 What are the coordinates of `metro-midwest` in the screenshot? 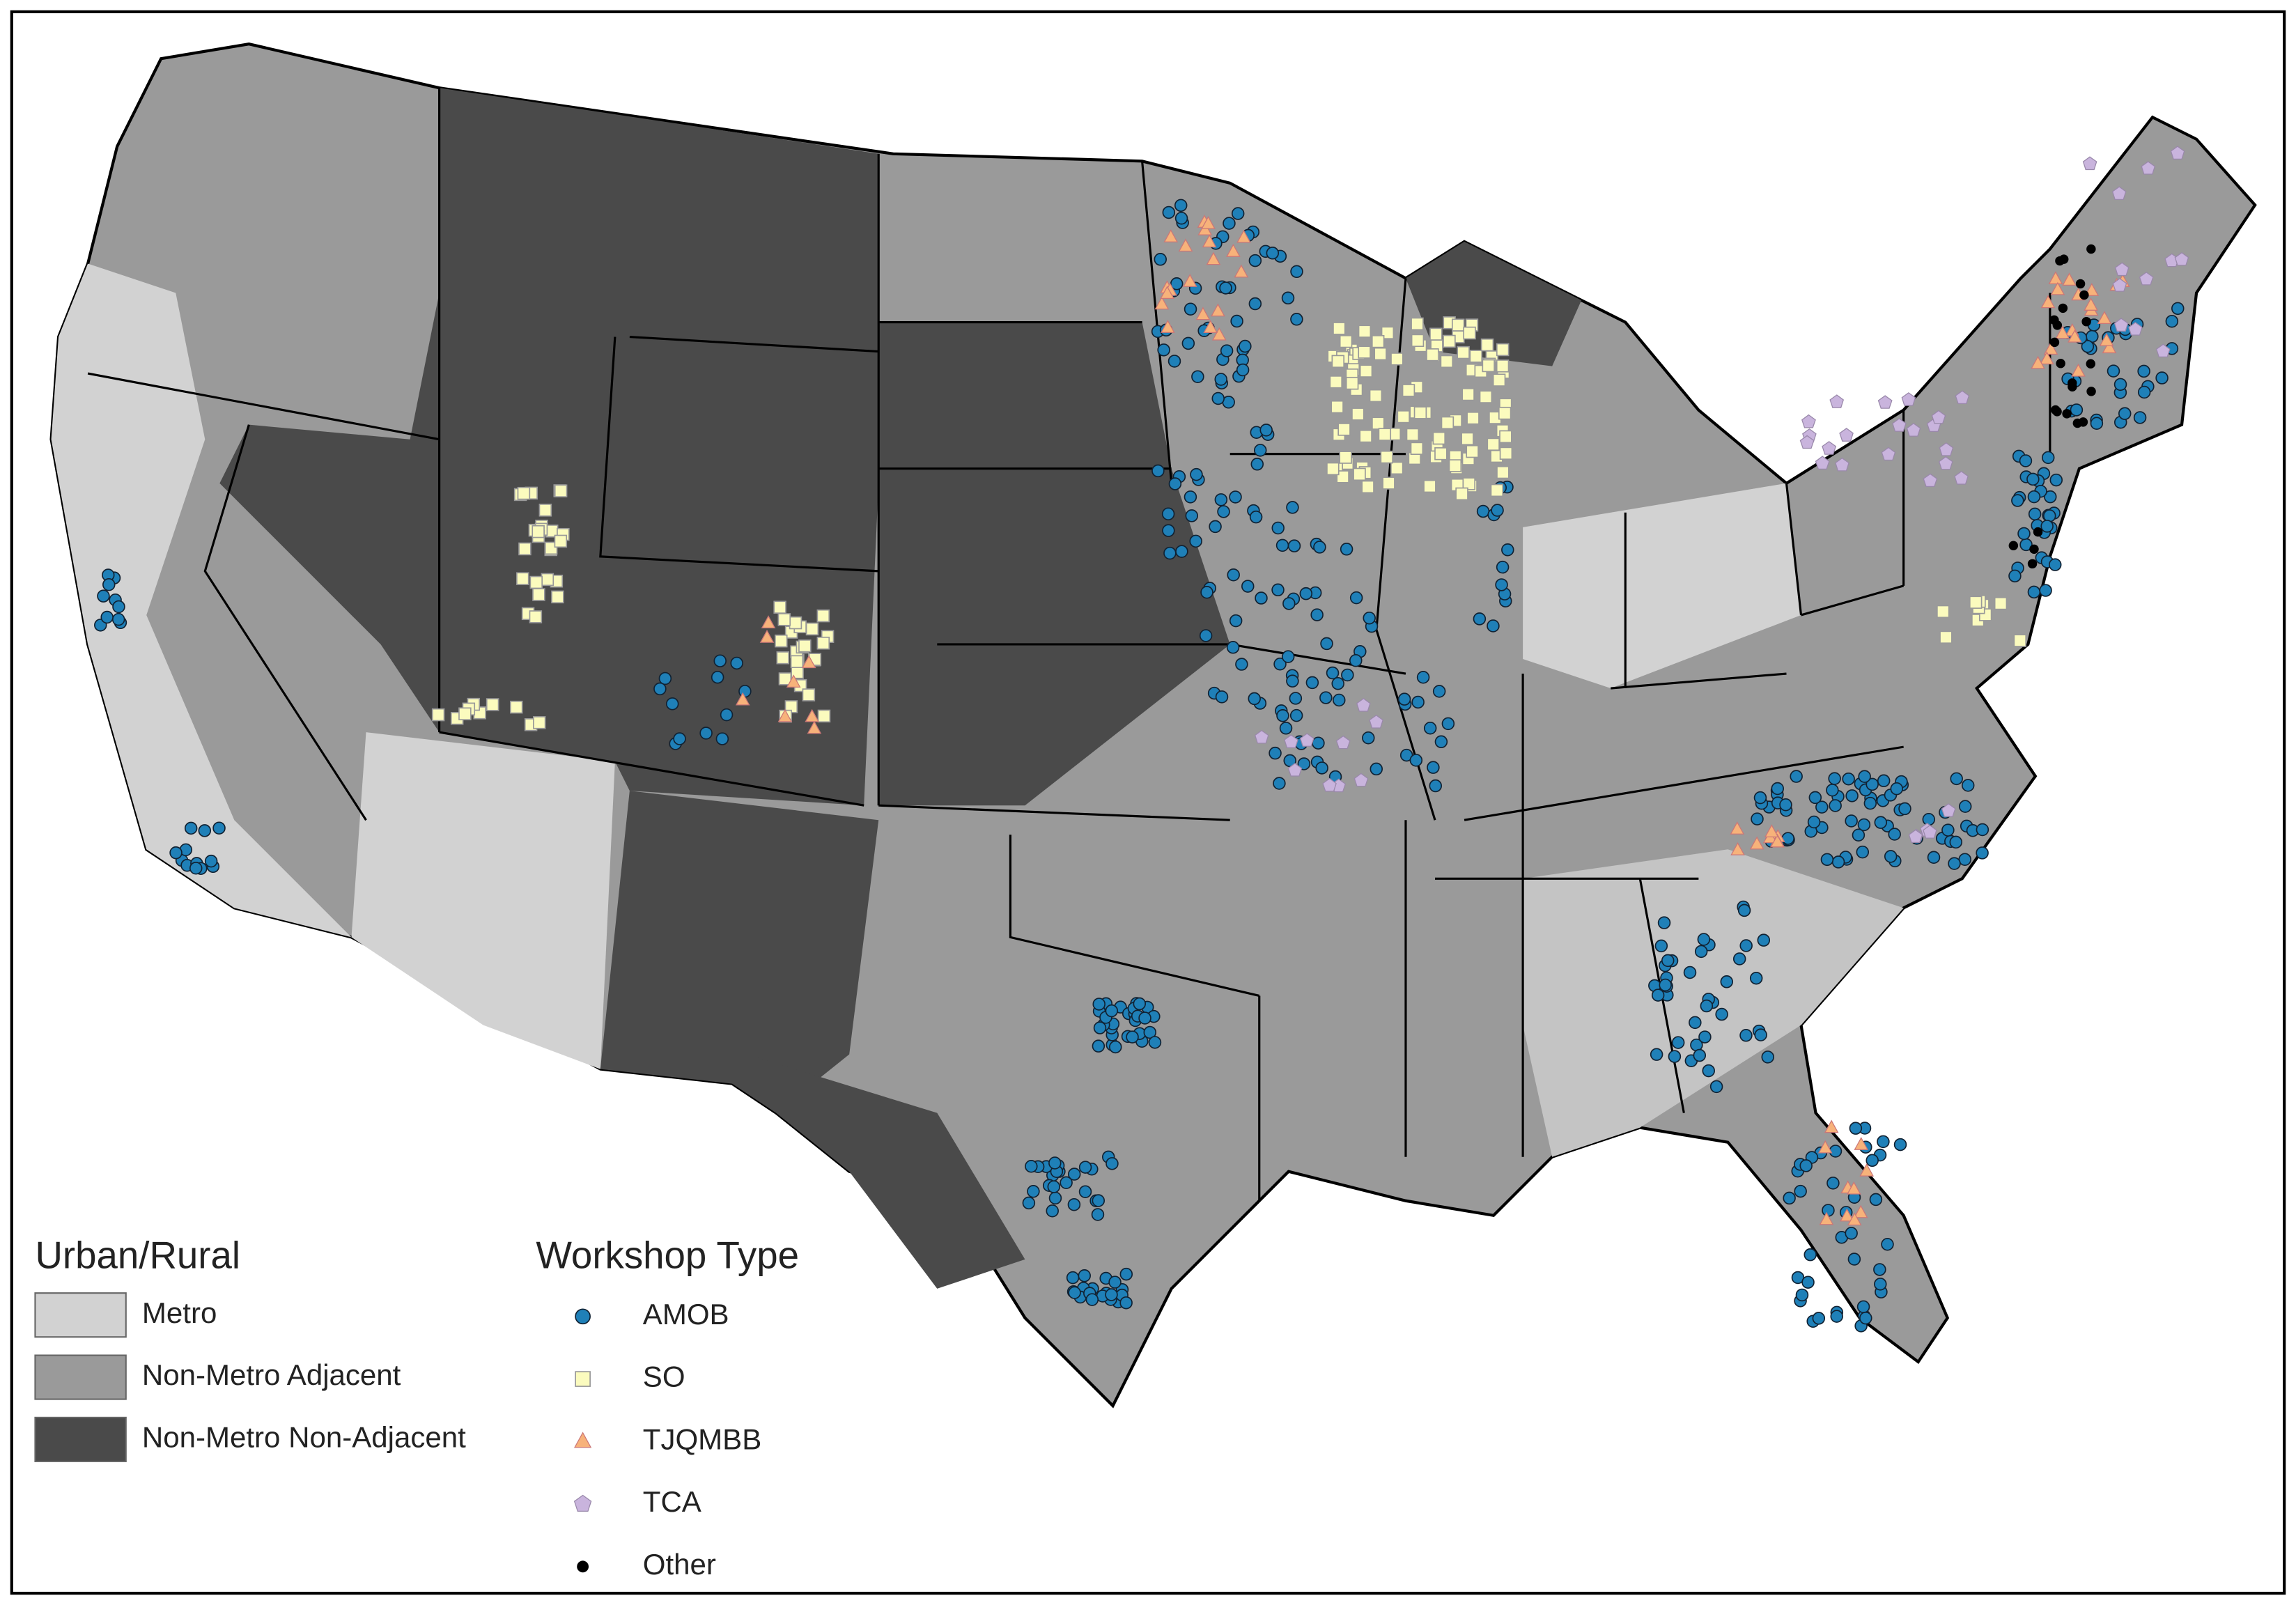 It's located at (1662, 586).